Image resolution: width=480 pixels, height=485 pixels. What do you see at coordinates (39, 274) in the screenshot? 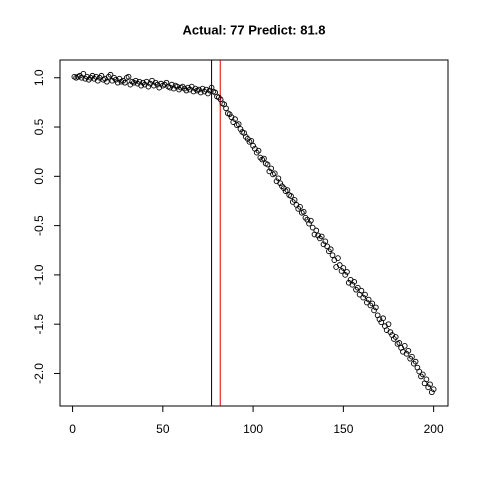
I see `y-tick-label: -1.0` at bounding box center [39, 274].